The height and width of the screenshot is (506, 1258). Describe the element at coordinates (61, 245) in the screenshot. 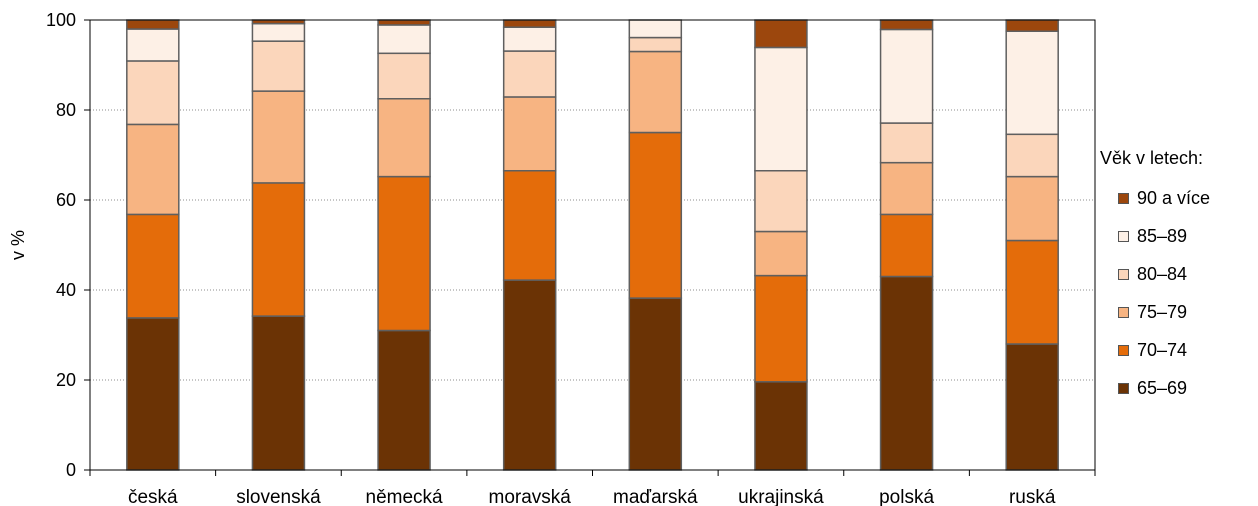

I see `y-tick-labels: 0 20 40 60 80 100` at that location.